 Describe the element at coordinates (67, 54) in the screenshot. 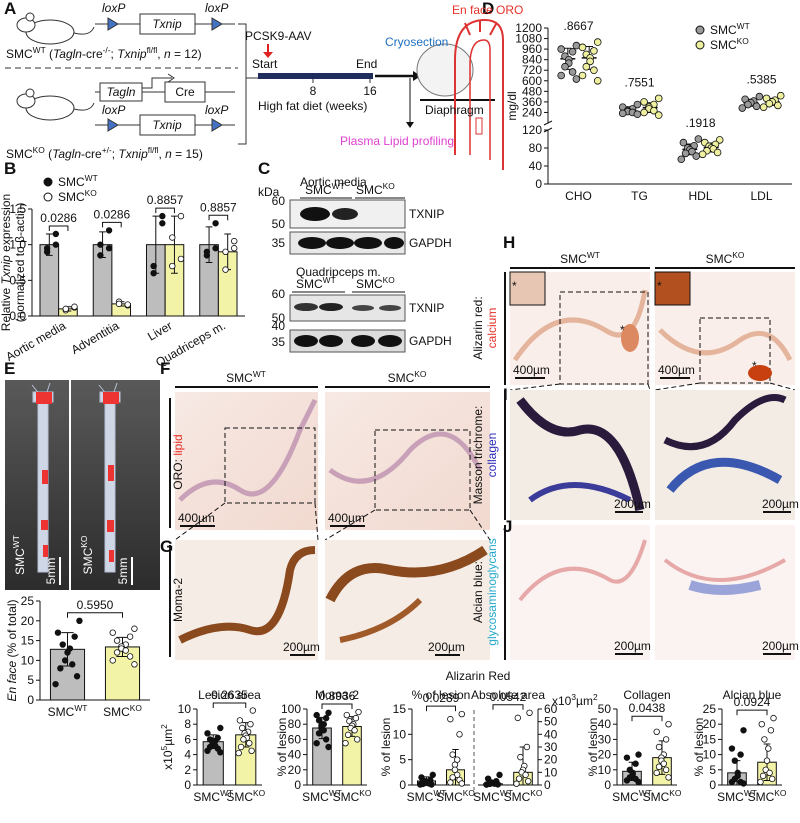

I see `text-run: Tagln` at that location.